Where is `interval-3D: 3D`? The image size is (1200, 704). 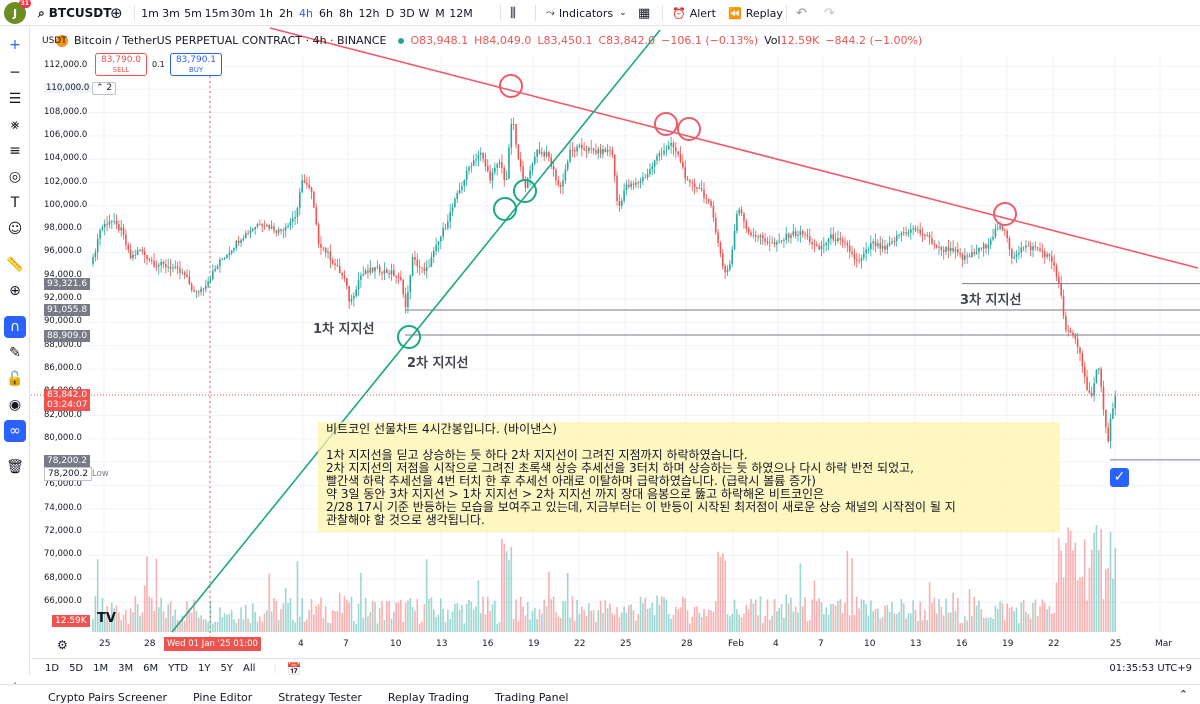 interval-3D: 3D is located at coordinates (407, 13).